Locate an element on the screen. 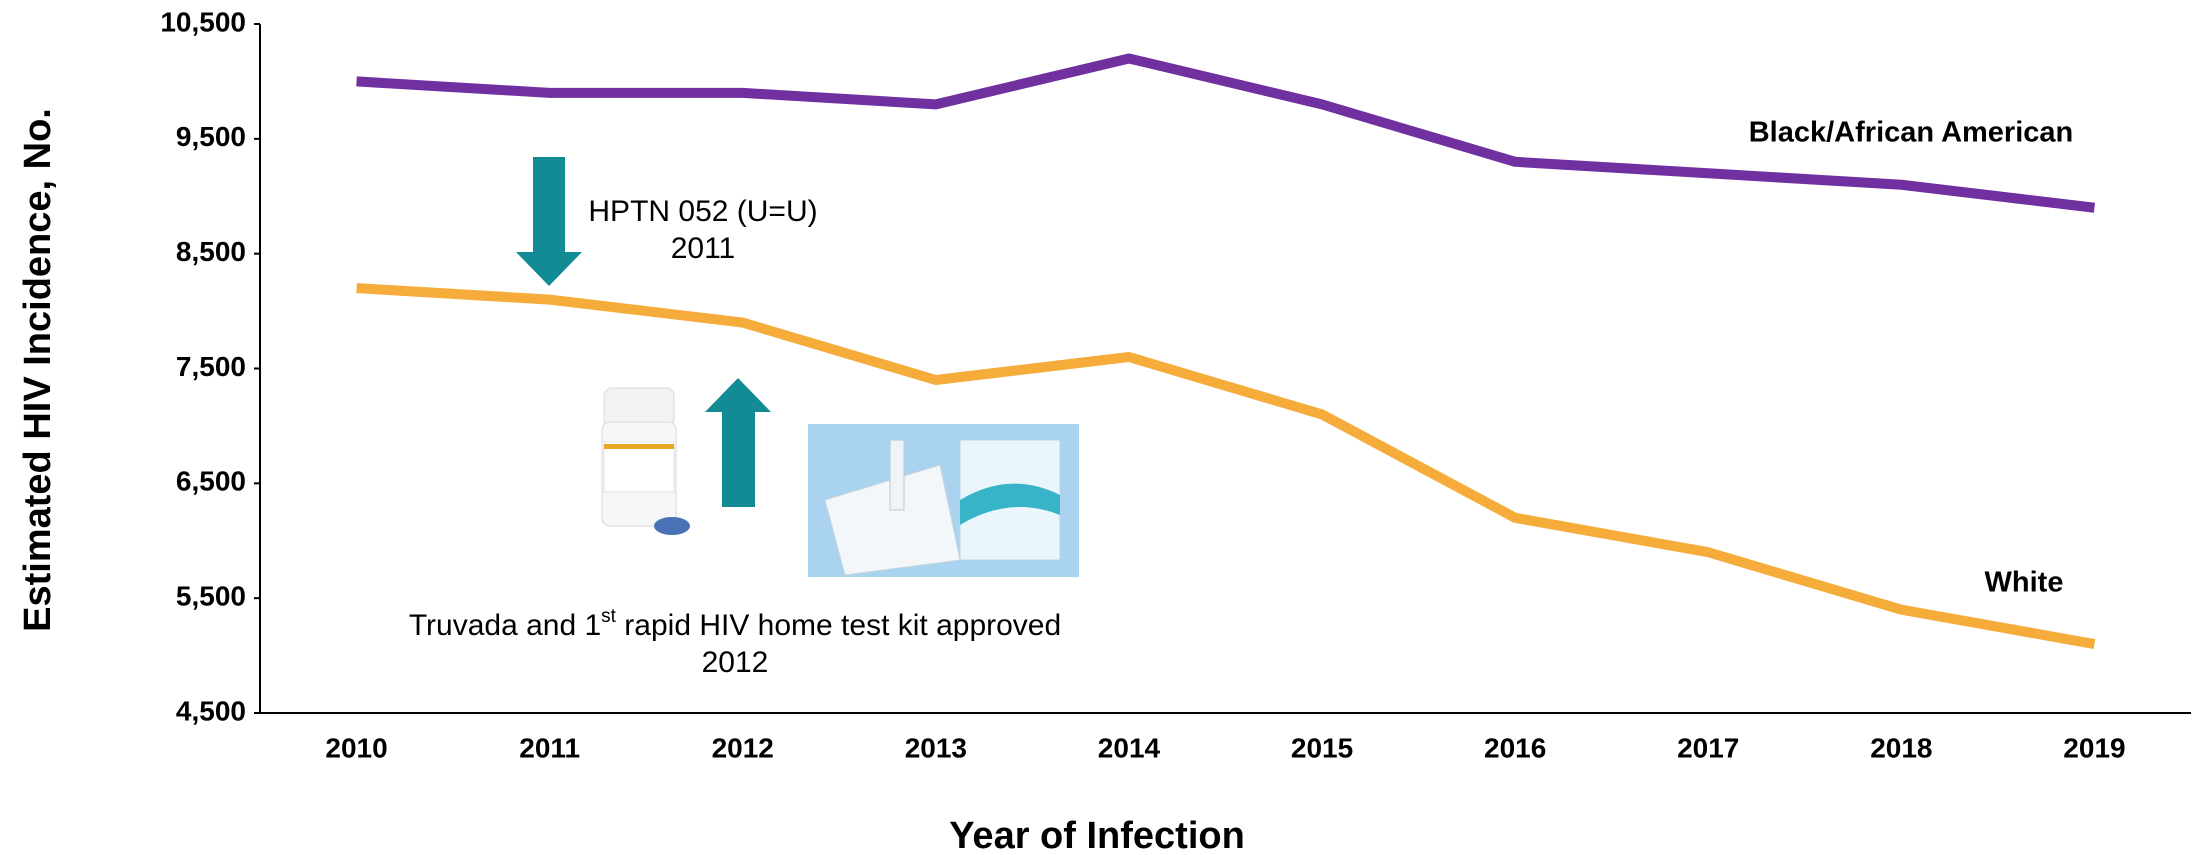 The height and width of the screenshot is (855, 2194). series-label: White is located at coordinates (2024, 583).